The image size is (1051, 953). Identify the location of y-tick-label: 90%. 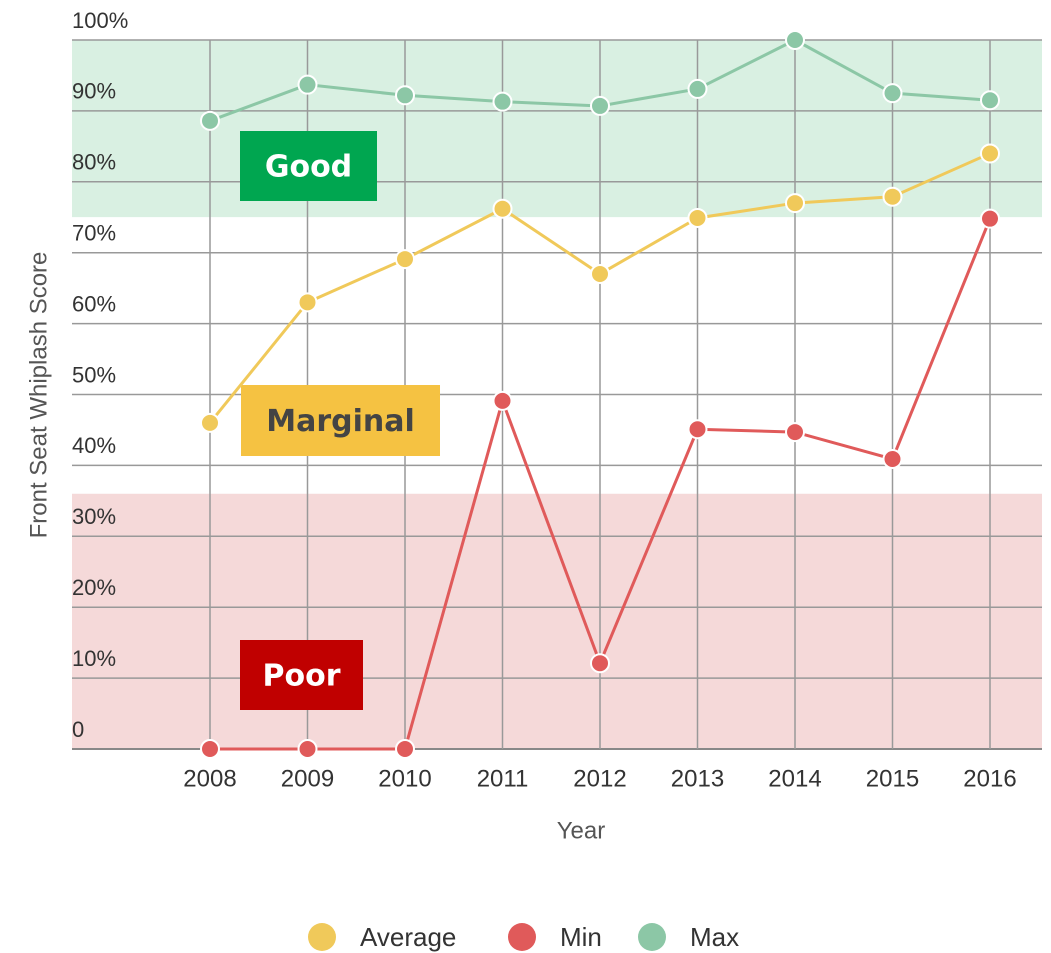
(94, 91).